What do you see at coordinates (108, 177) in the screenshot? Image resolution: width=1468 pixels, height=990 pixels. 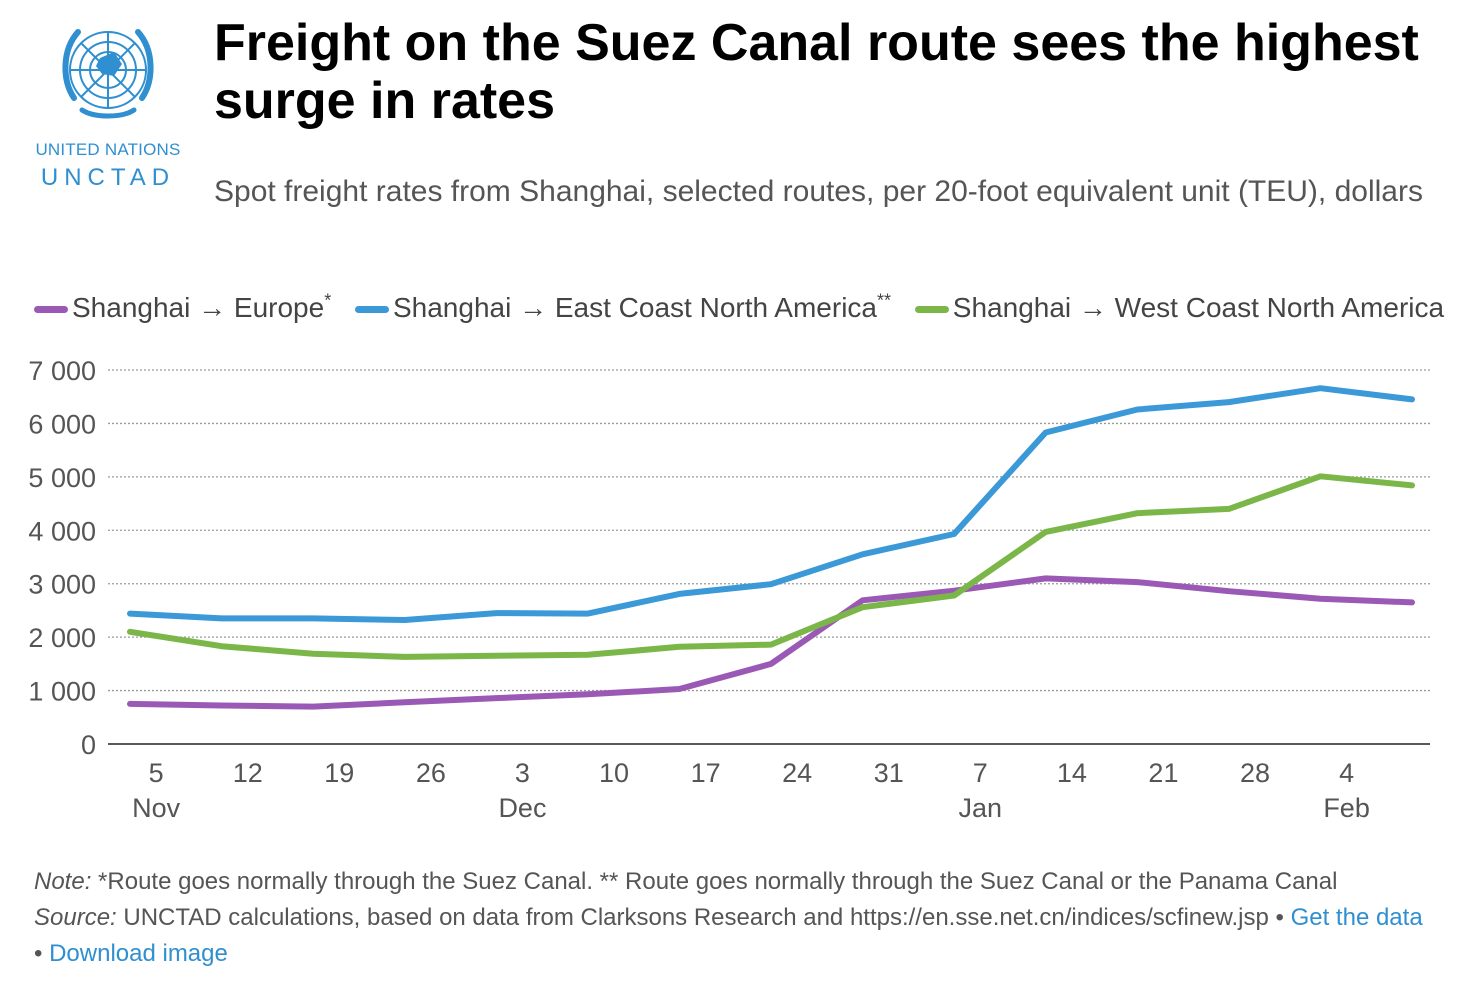 I see `logo-unctad: UNCTAD` at bounding box center [108, 177].